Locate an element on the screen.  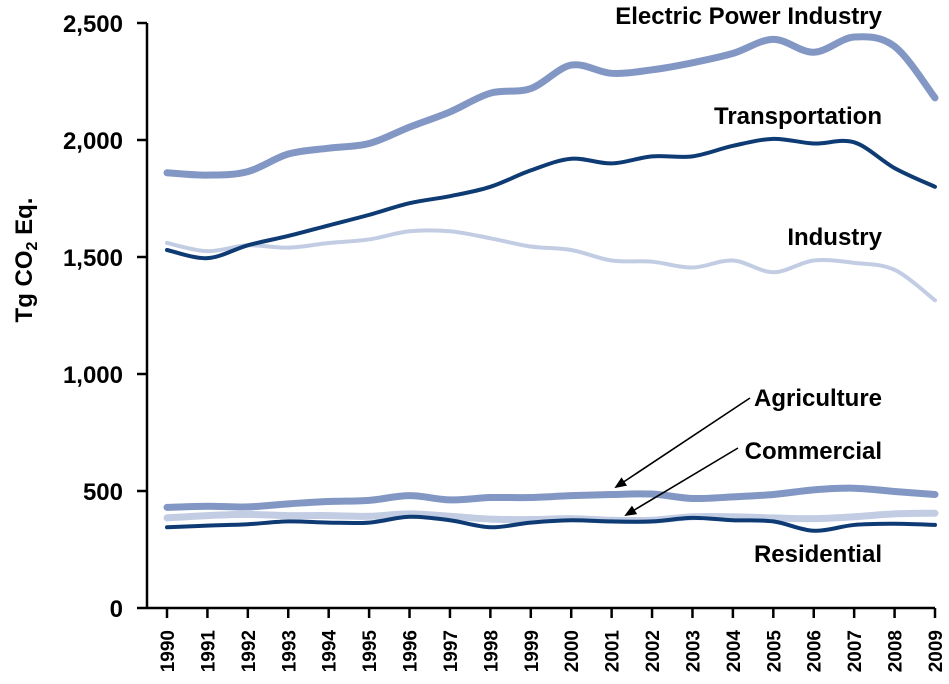
label-commercial: Commercial is located at coordinates (813, 451).